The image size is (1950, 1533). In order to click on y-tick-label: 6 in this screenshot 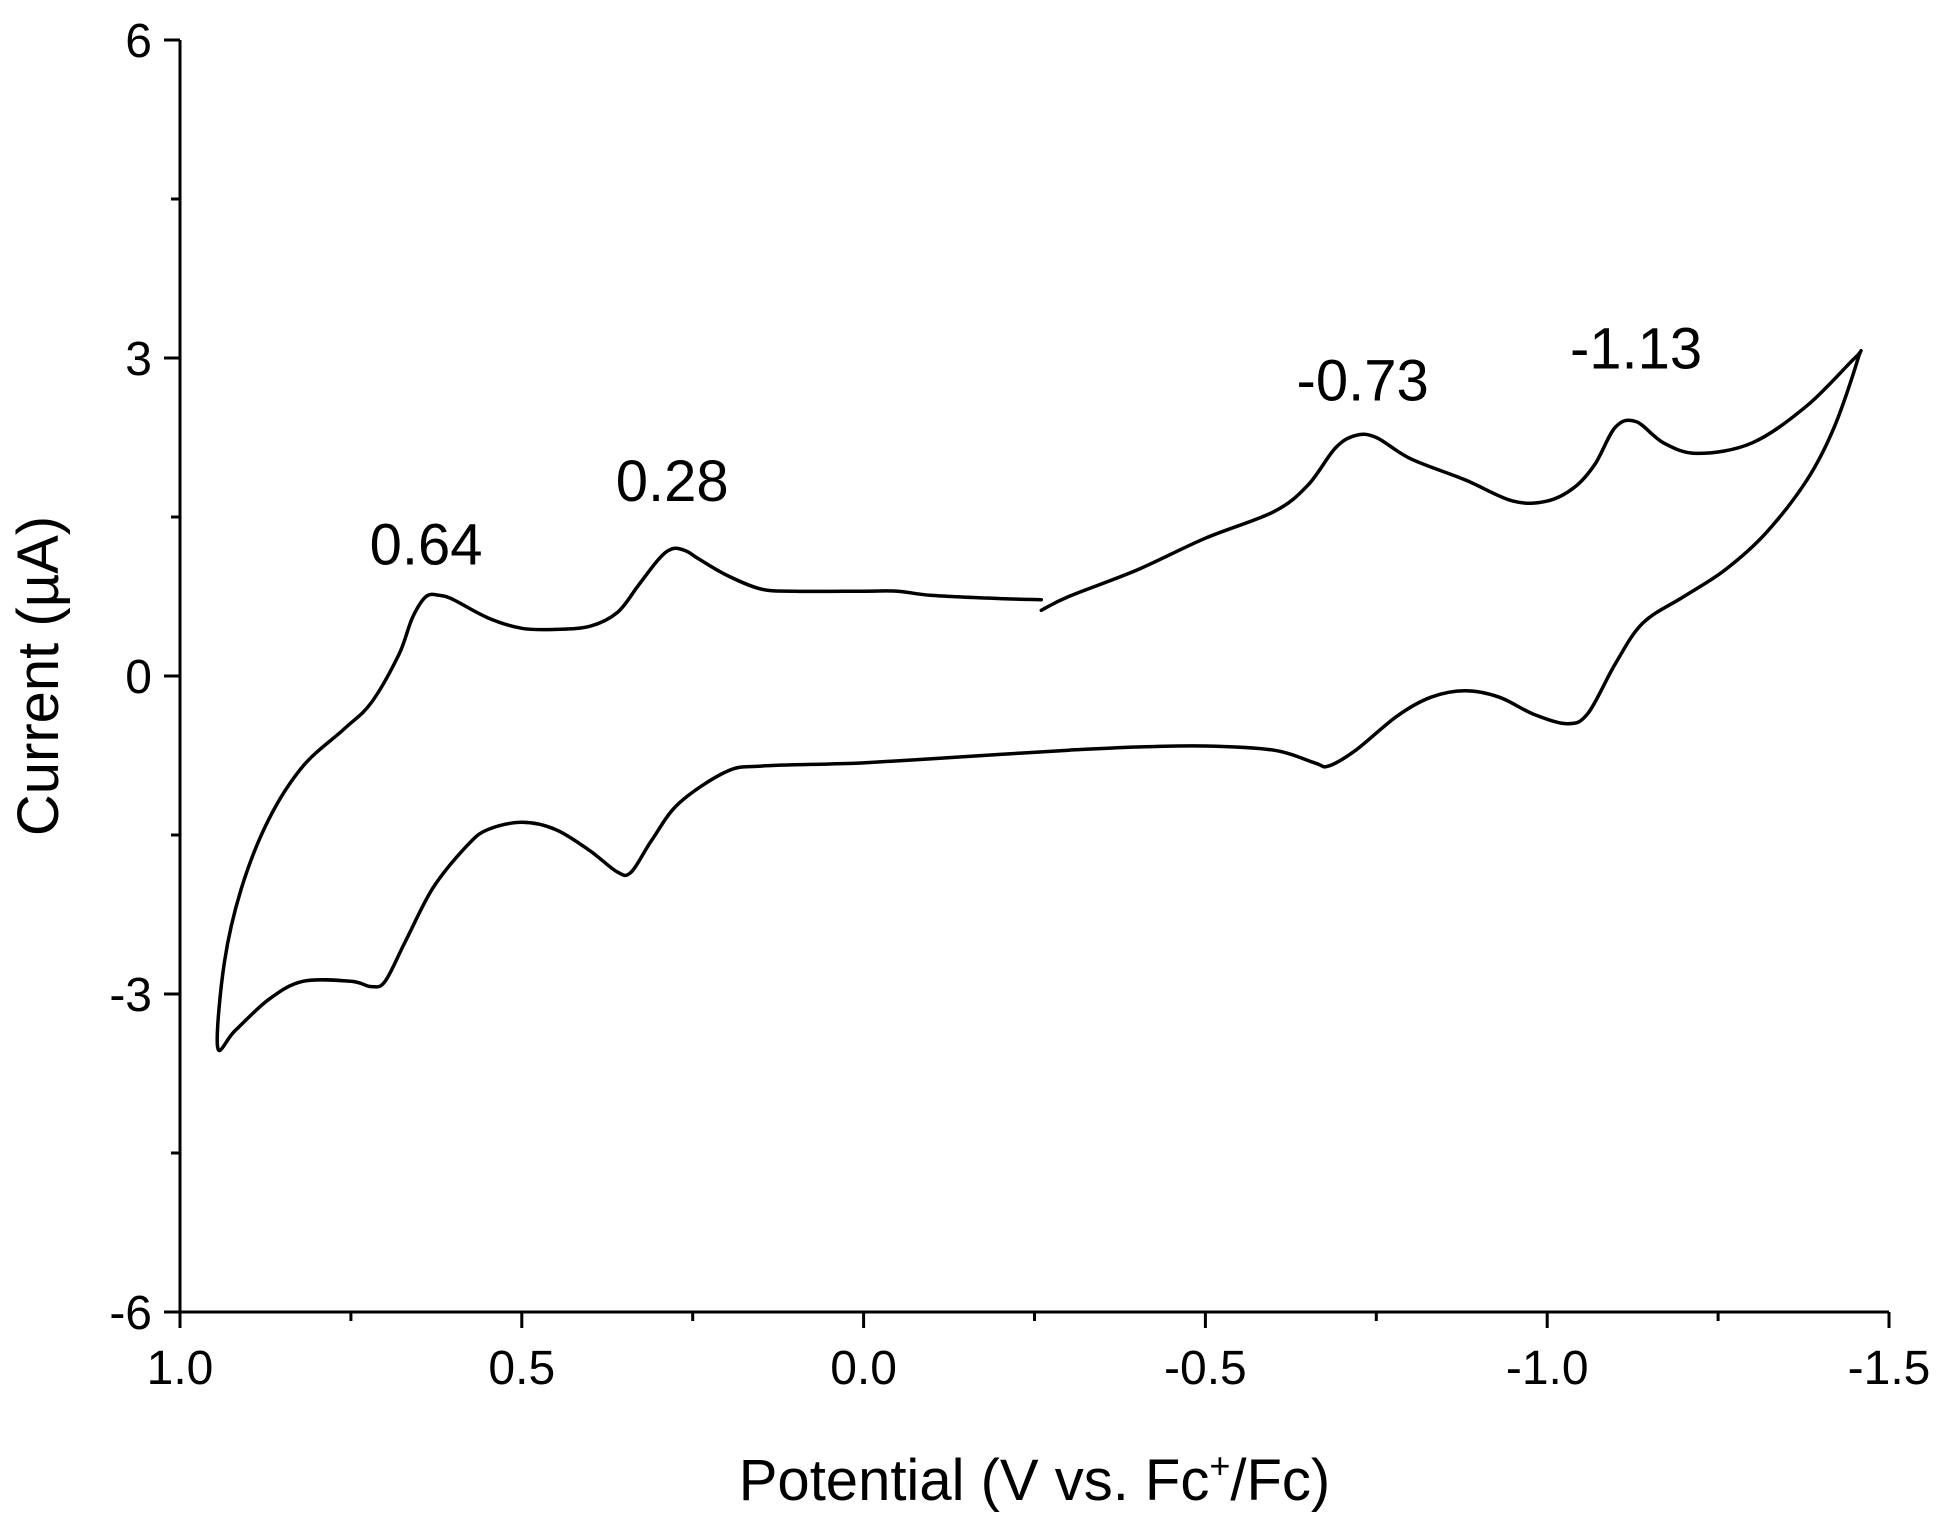, I will do `click(138, 41)`.